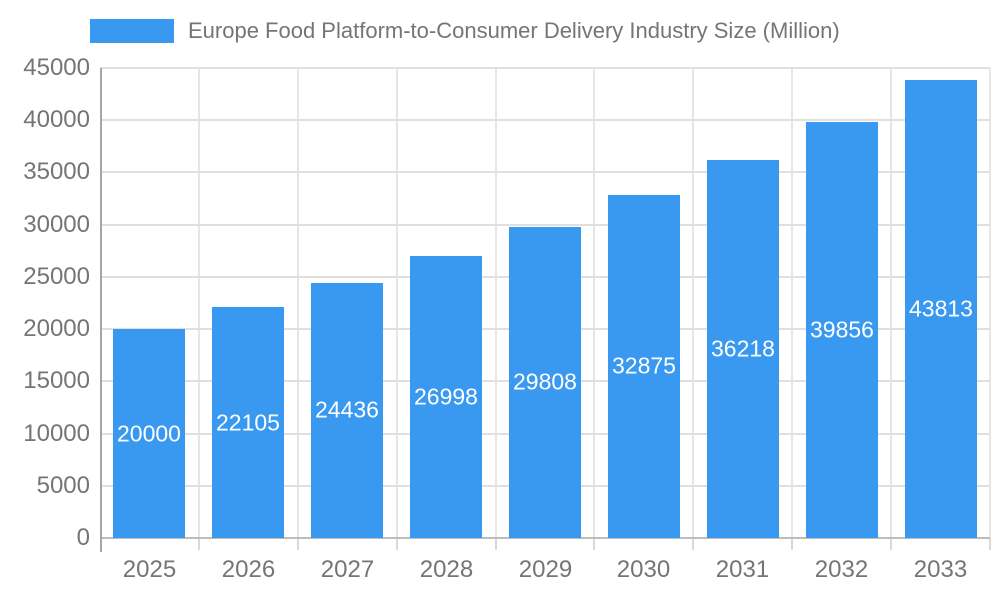 This screenshot has height=600, width=1000. Describe the element at coordinates (56, 171) in the screenshot. I see `y-tick-label: 35000` at that location.